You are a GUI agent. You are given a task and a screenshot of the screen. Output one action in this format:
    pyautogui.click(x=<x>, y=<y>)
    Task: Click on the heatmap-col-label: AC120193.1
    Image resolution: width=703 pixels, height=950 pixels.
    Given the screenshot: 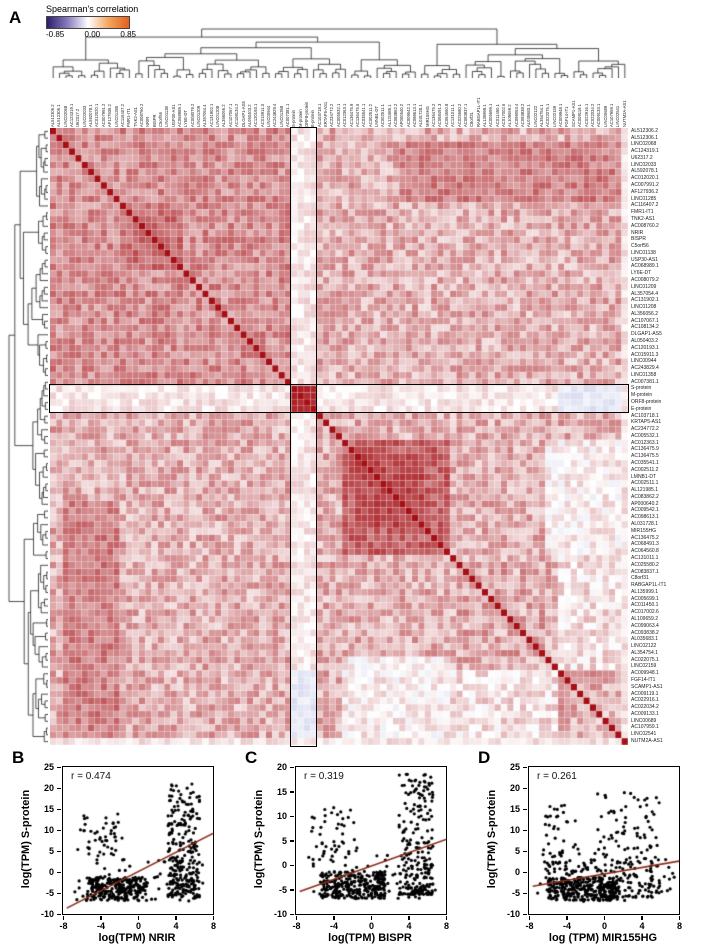 What is the action you would take?
    pyautogui.click(x=256, y=115)
    